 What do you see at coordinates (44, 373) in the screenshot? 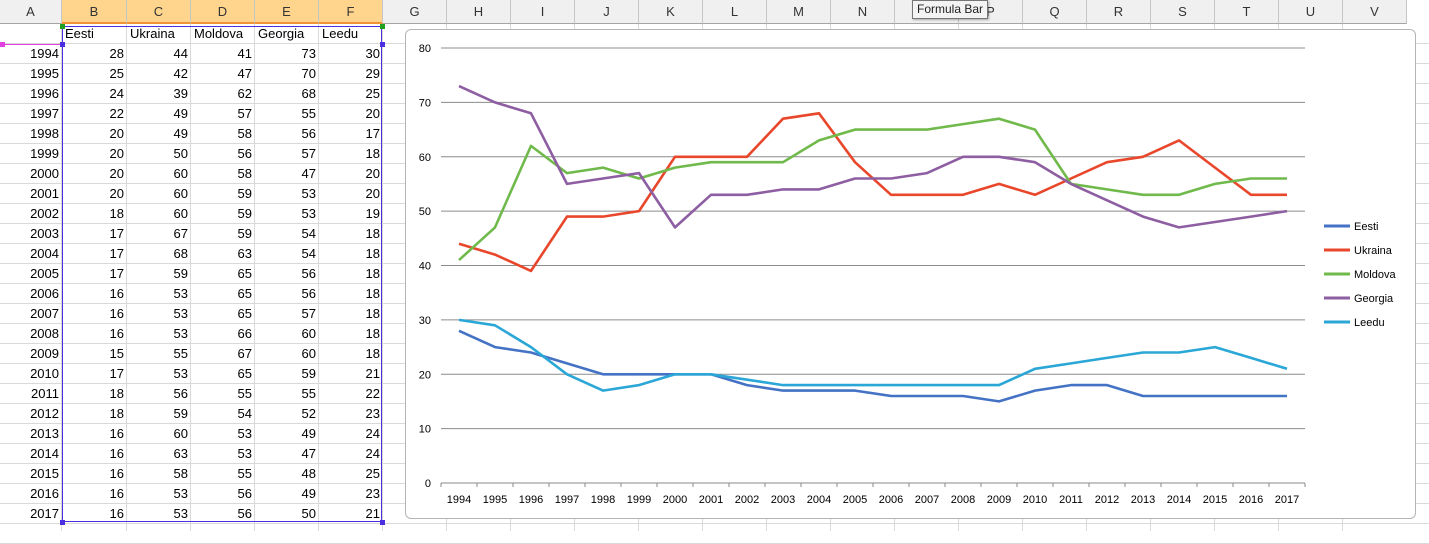
I see `year-cell: 2010` at bounding box center [44, 373].